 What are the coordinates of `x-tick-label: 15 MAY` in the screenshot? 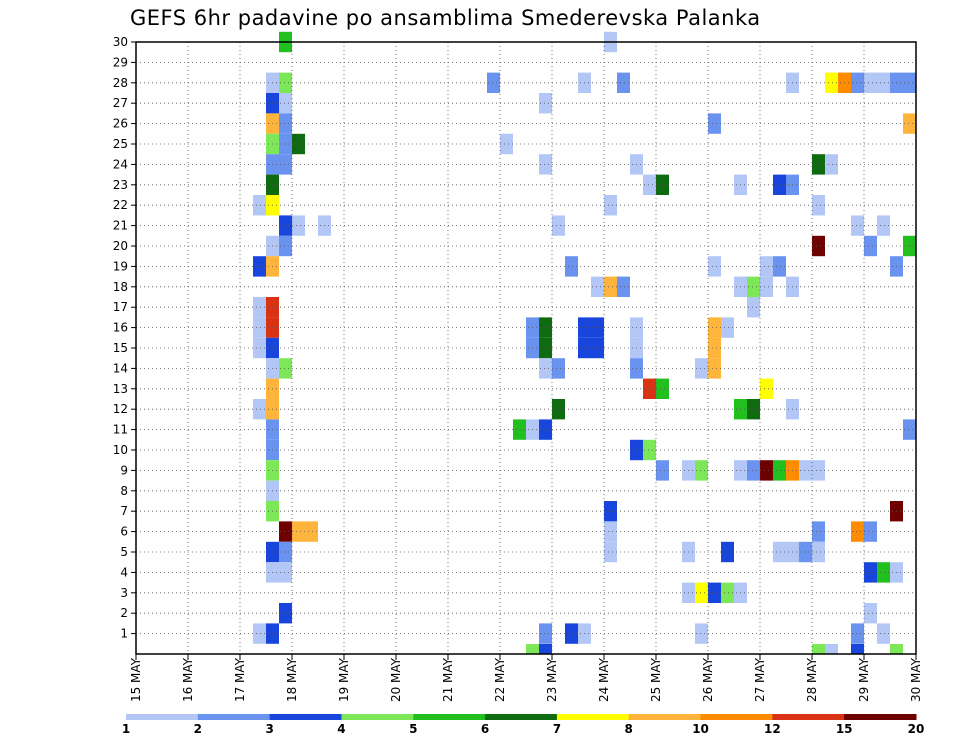 It's located at (136, 679).